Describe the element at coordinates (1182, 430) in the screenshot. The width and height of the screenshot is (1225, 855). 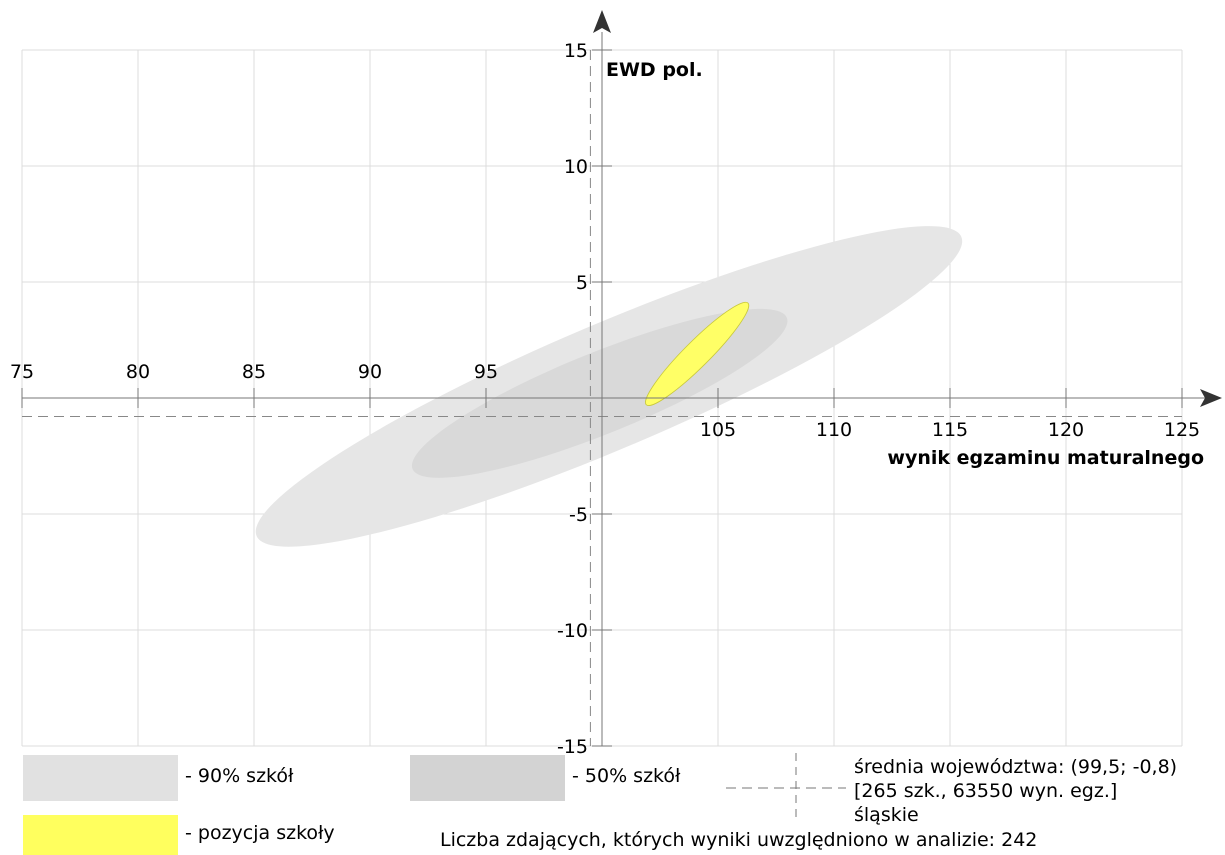
I see `x-tick-label: 125` at that location.